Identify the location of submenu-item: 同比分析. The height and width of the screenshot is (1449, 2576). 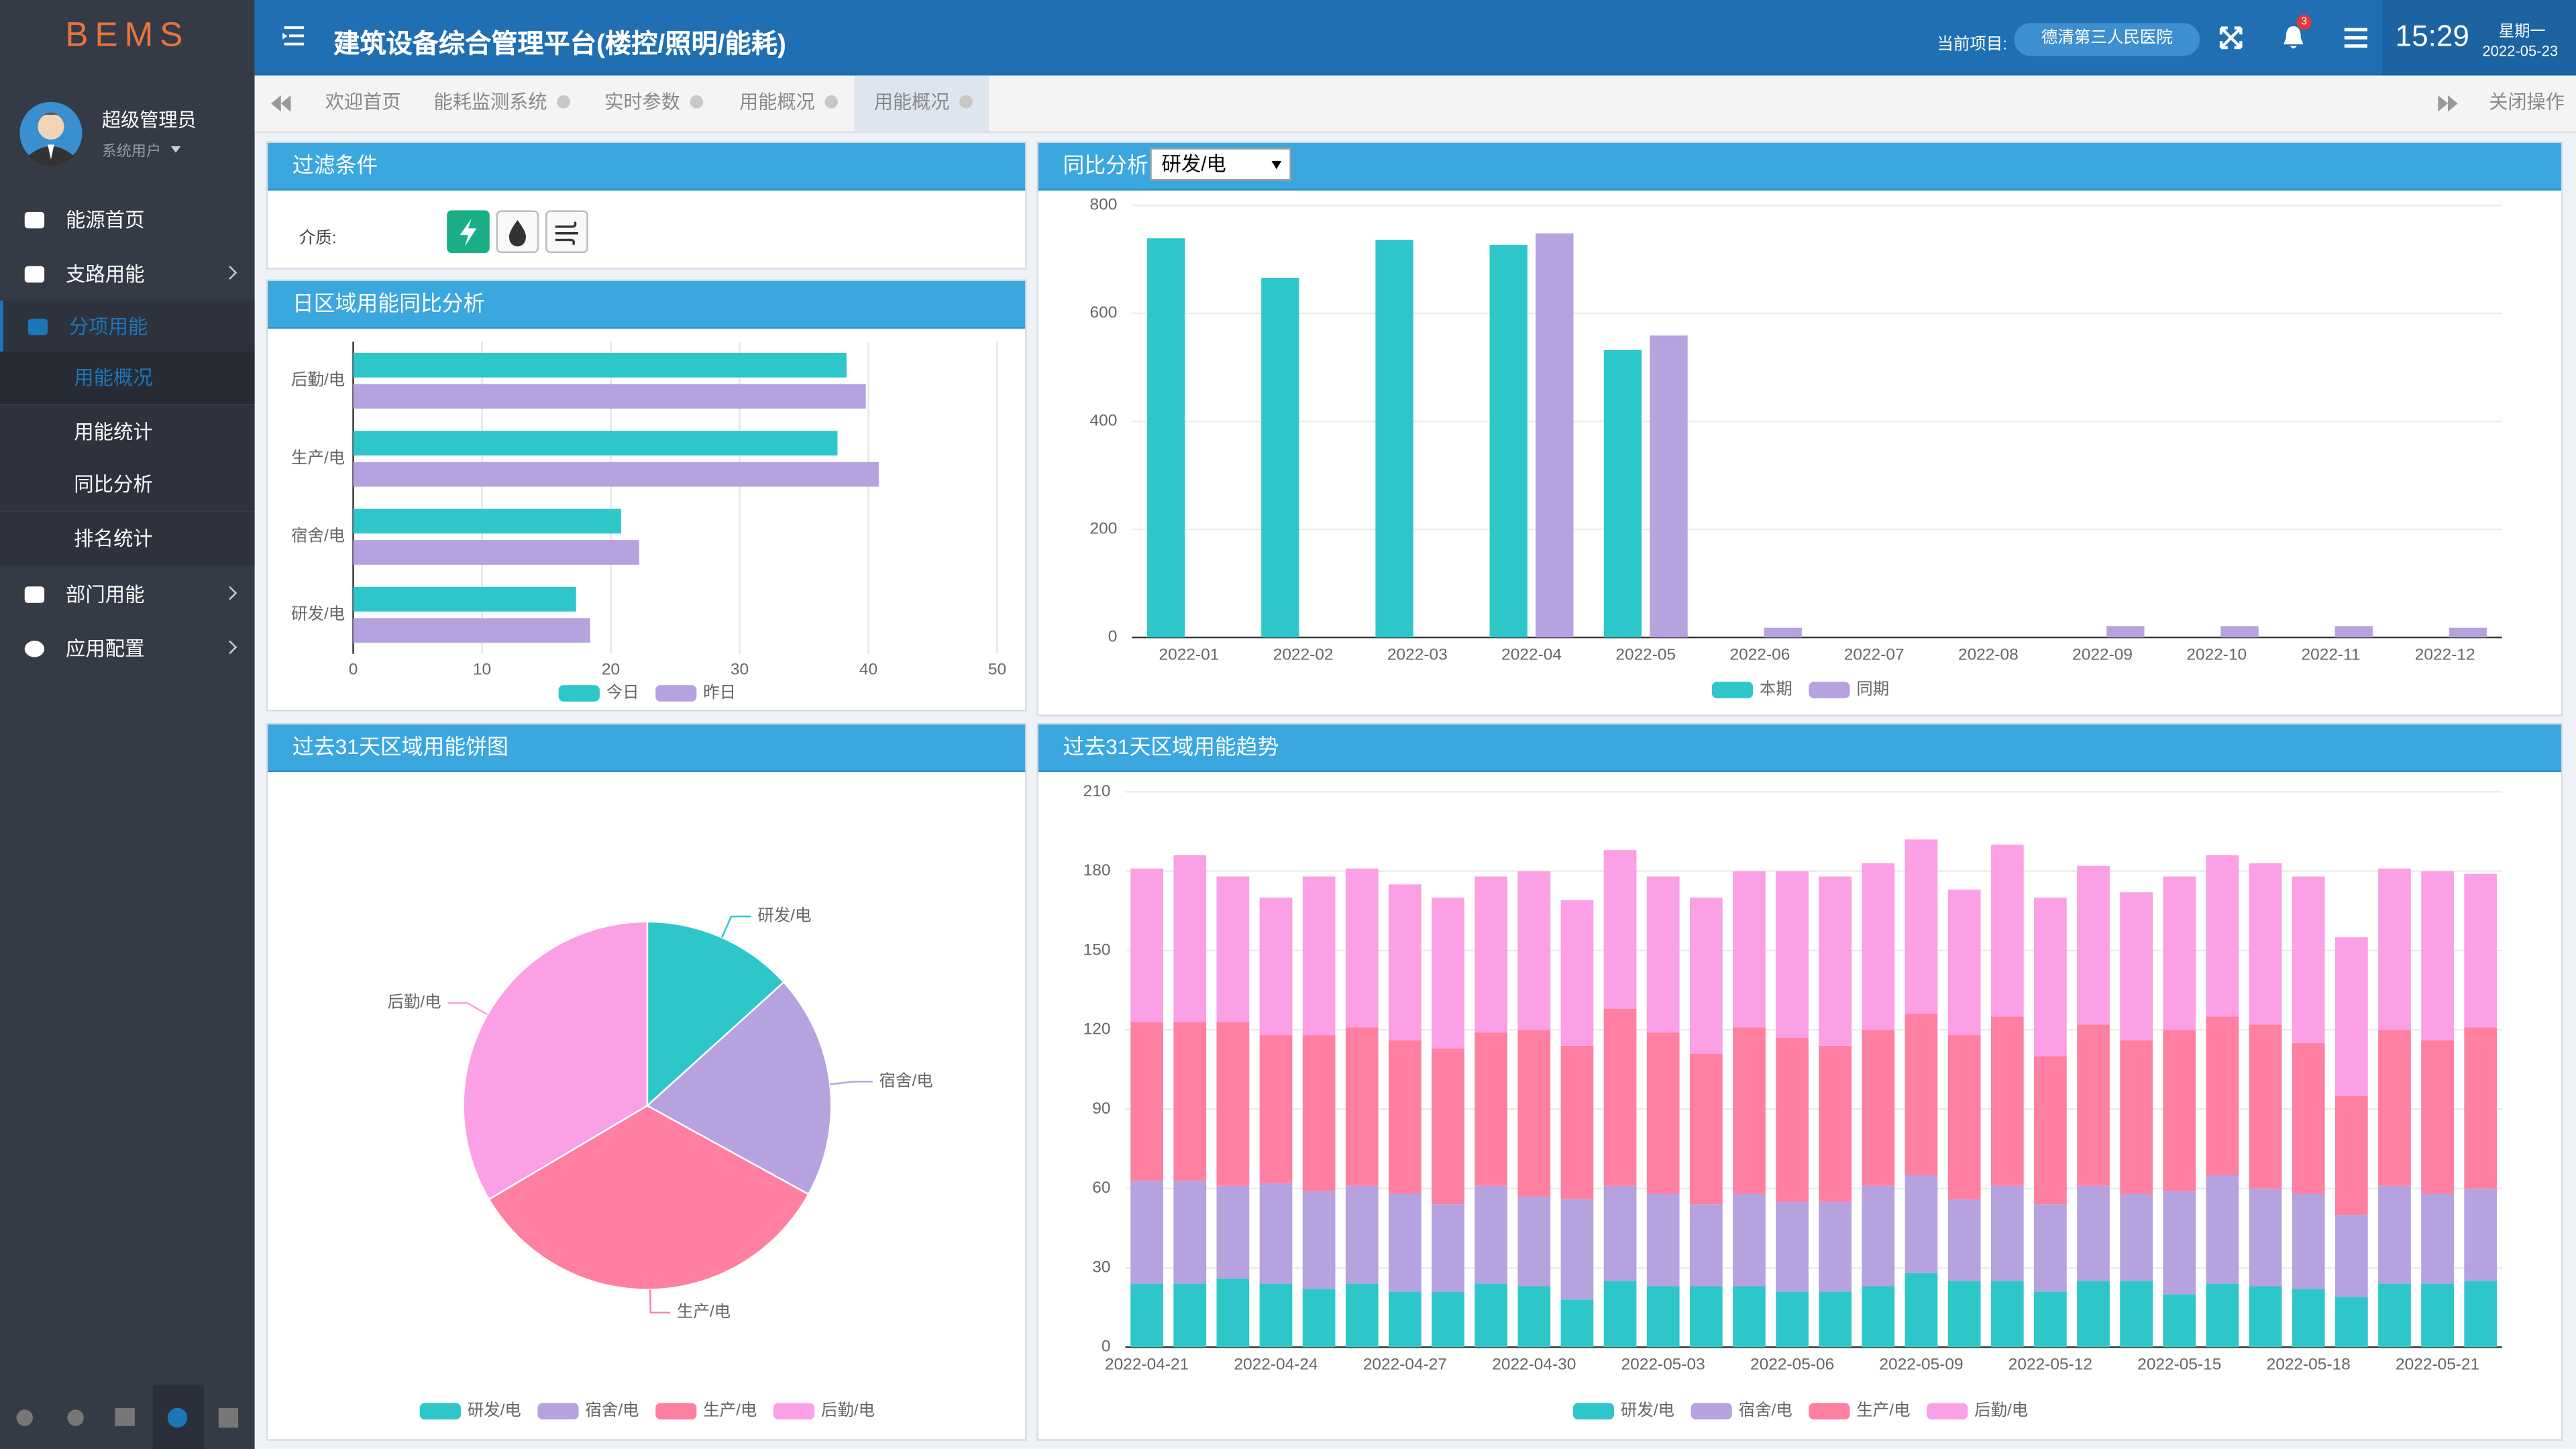
(127, 484).